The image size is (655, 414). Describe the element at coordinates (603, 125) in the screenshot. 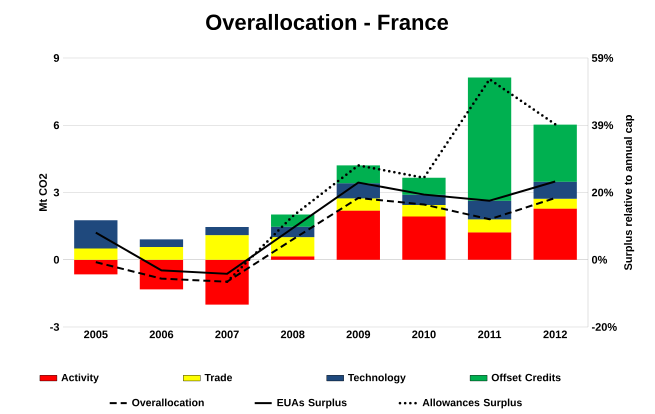

I see `y2-tick-label: 39%` at that location.